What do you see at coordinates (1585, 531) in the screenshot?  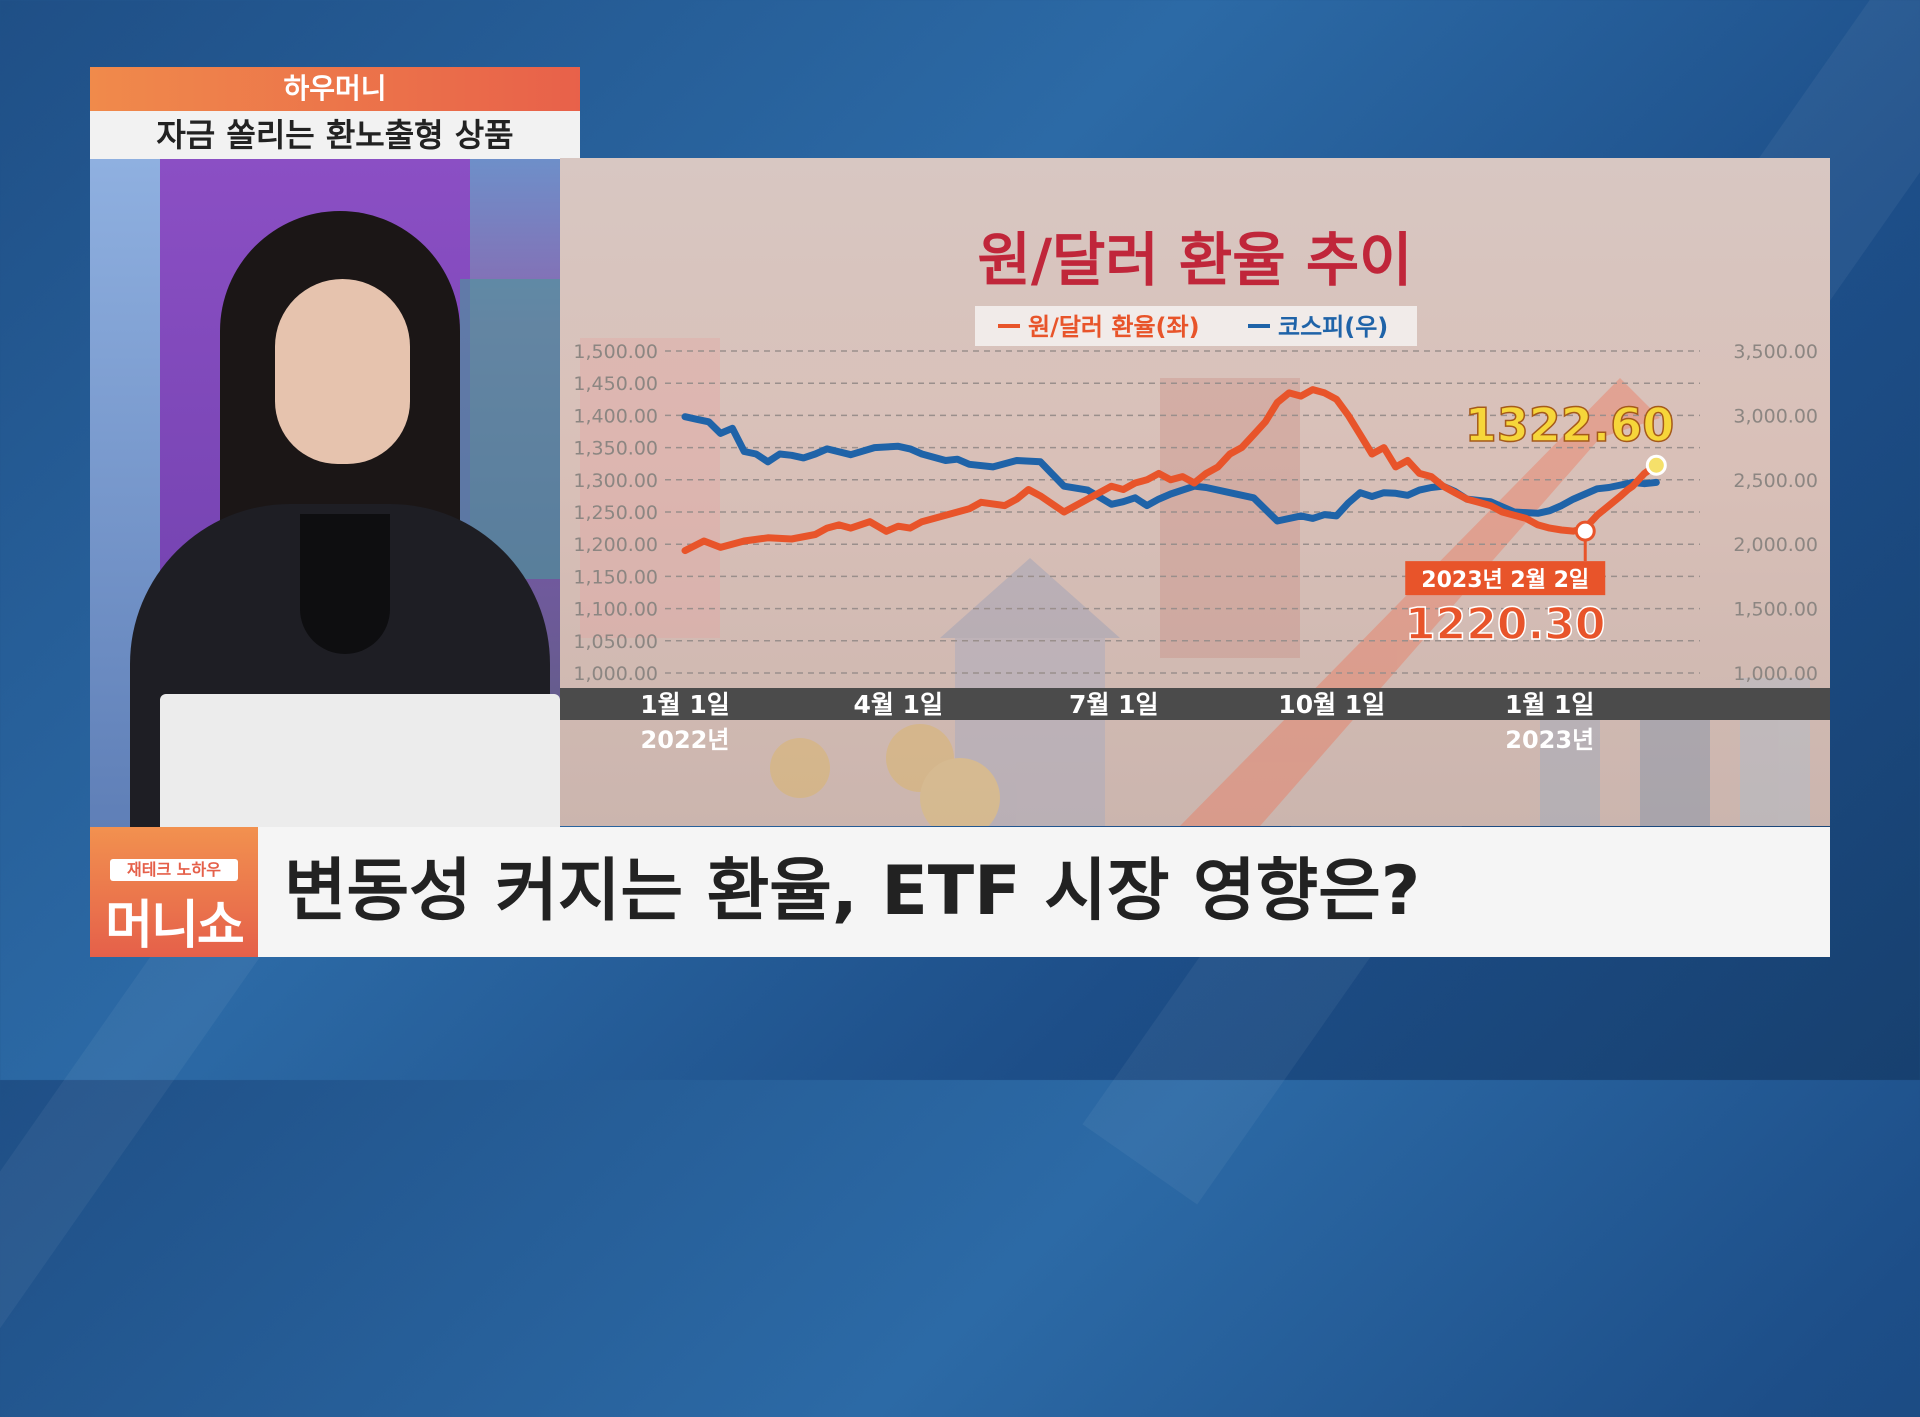 I see `annotation-marker-low` at bounding box center [1585, 531].